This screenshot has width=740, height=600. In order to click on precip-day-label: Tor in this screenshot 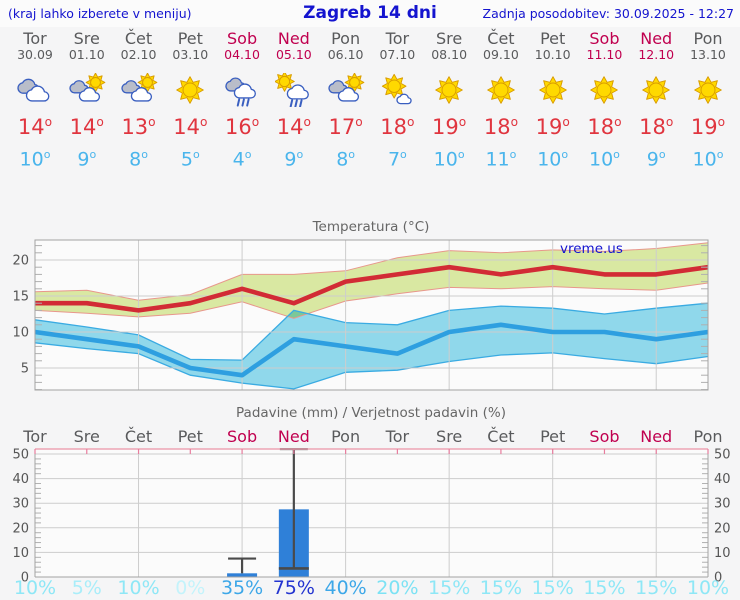, I will do `click(397, 436)`.